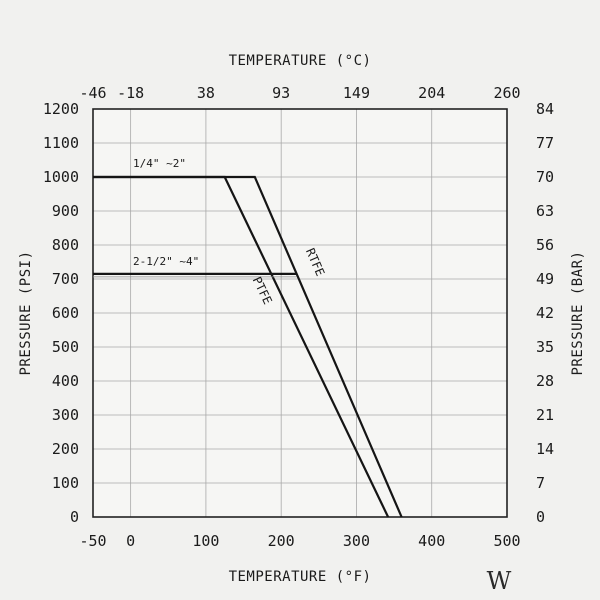 This screenshot has height=600, width=600. Describe the element at coordinates (206, 93) in the screenshot. I see `x-tick-label-top: 38` at that location.